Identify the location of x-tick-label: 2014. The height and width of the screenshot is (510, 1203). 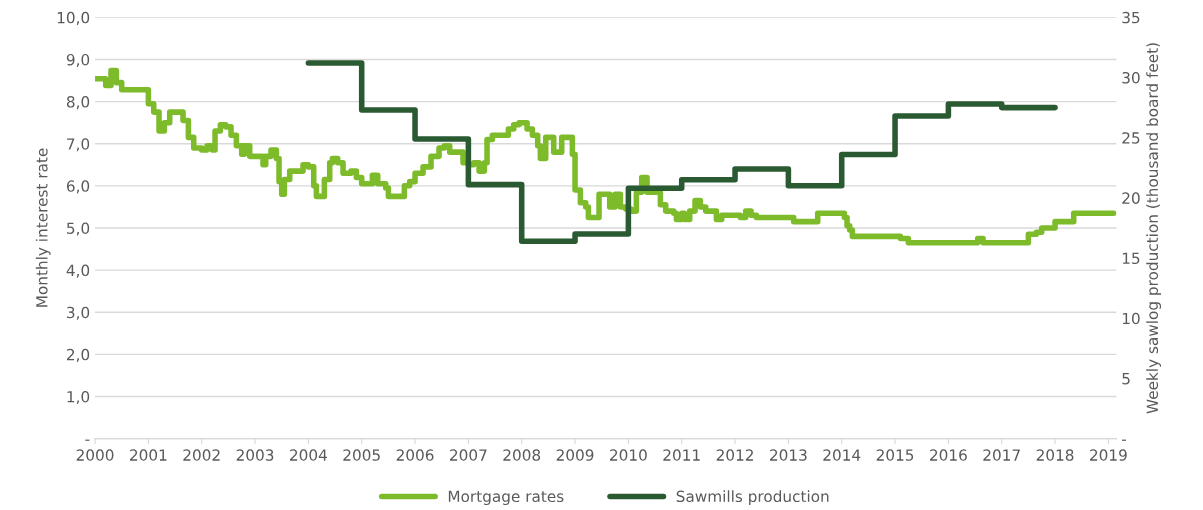
(842, 455).